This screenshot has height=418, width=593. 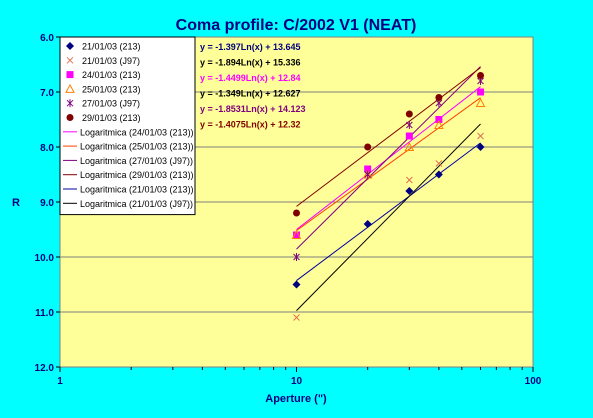 What do you see at coordinates (137, 175) in the screenshot?
I see `legend-entry: Logaritmica (29/01/03 (213))` at bounding box center [137, 175].